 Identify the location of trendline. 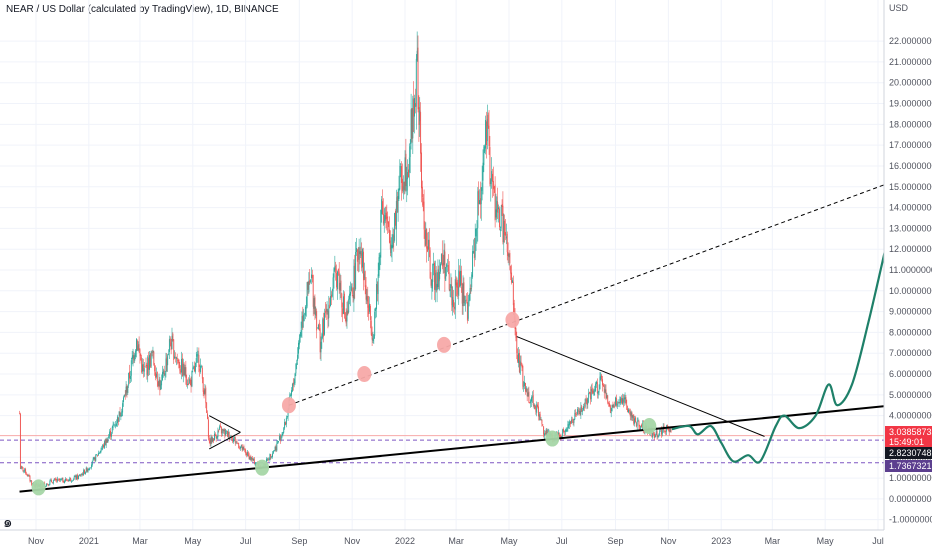
(225, 440).